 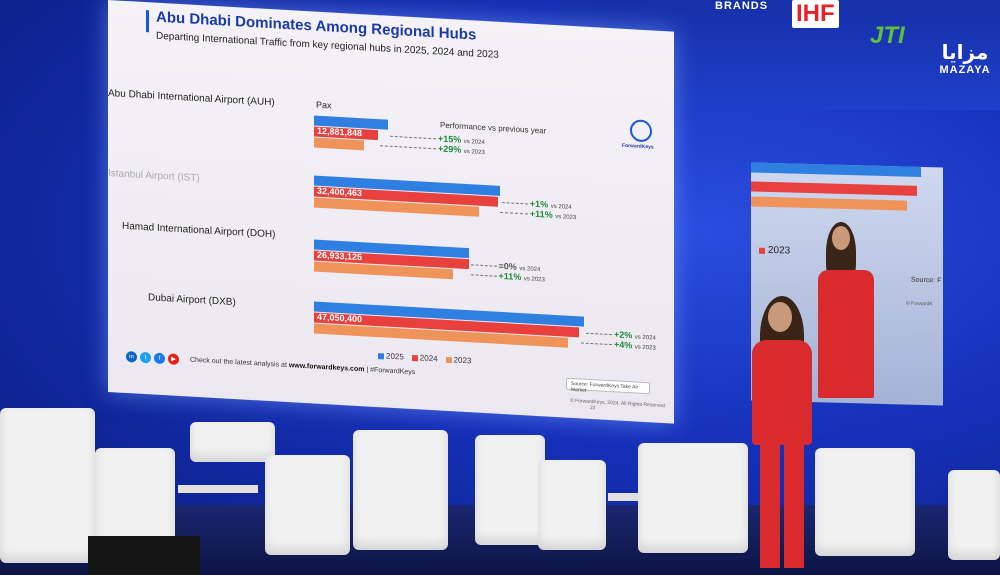 What do you see at coordinates (395, 356) in the screenshot?
I see `legend-label: 2025` at bounding box center [395, 356].